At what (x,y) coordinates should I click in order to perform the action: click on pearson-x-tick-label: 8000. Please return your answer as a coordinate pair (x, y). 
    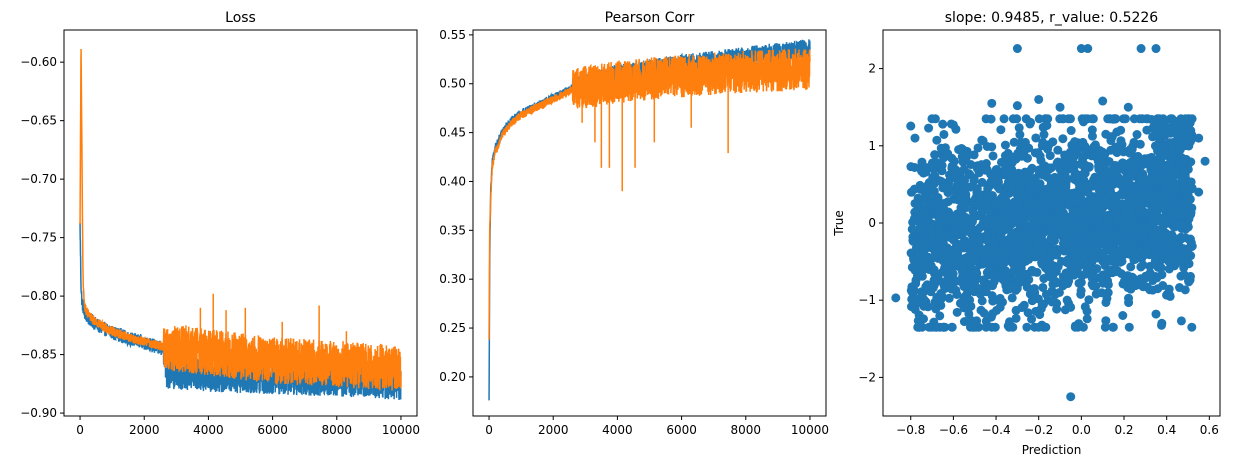
    Looking at the image, I should click on (745, 430).